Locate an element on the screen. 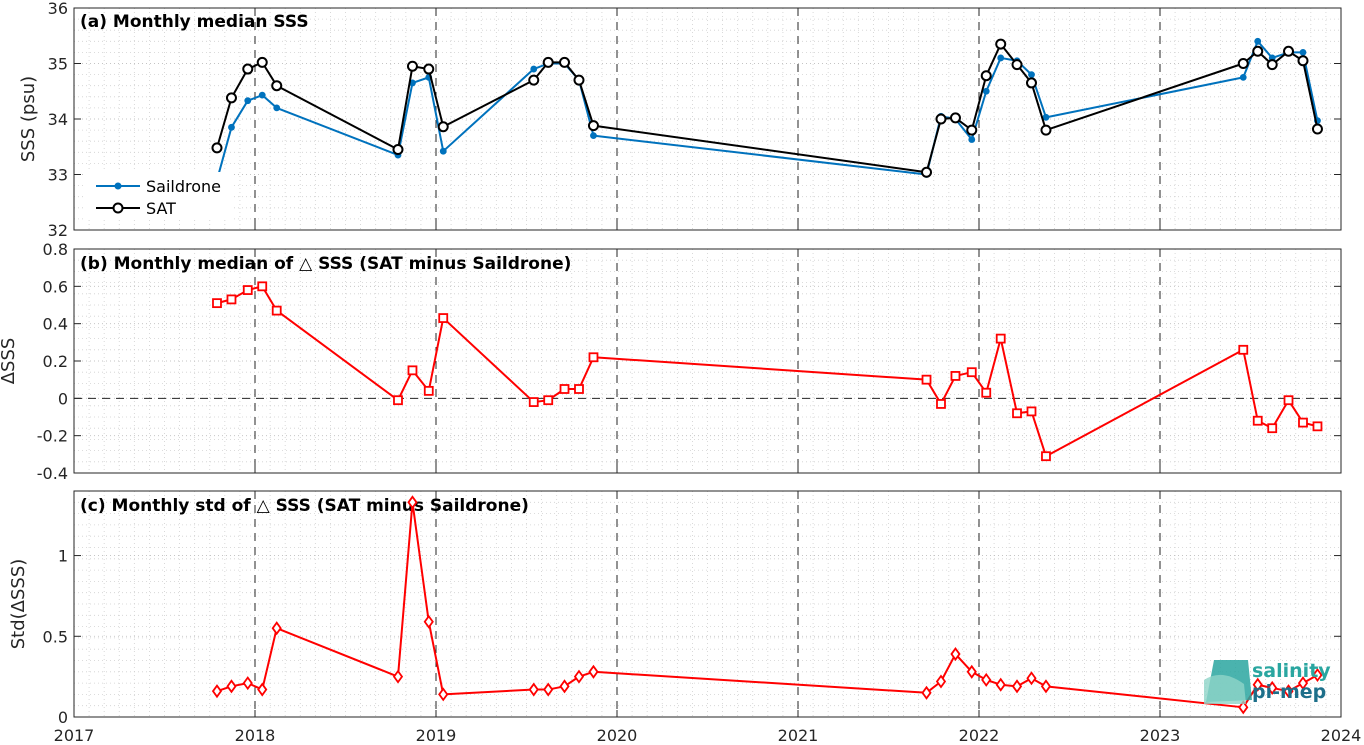 The height and width of the screenshot is (745, 1364). x-tick-label: 2017 is located at coordinates (74, 735).